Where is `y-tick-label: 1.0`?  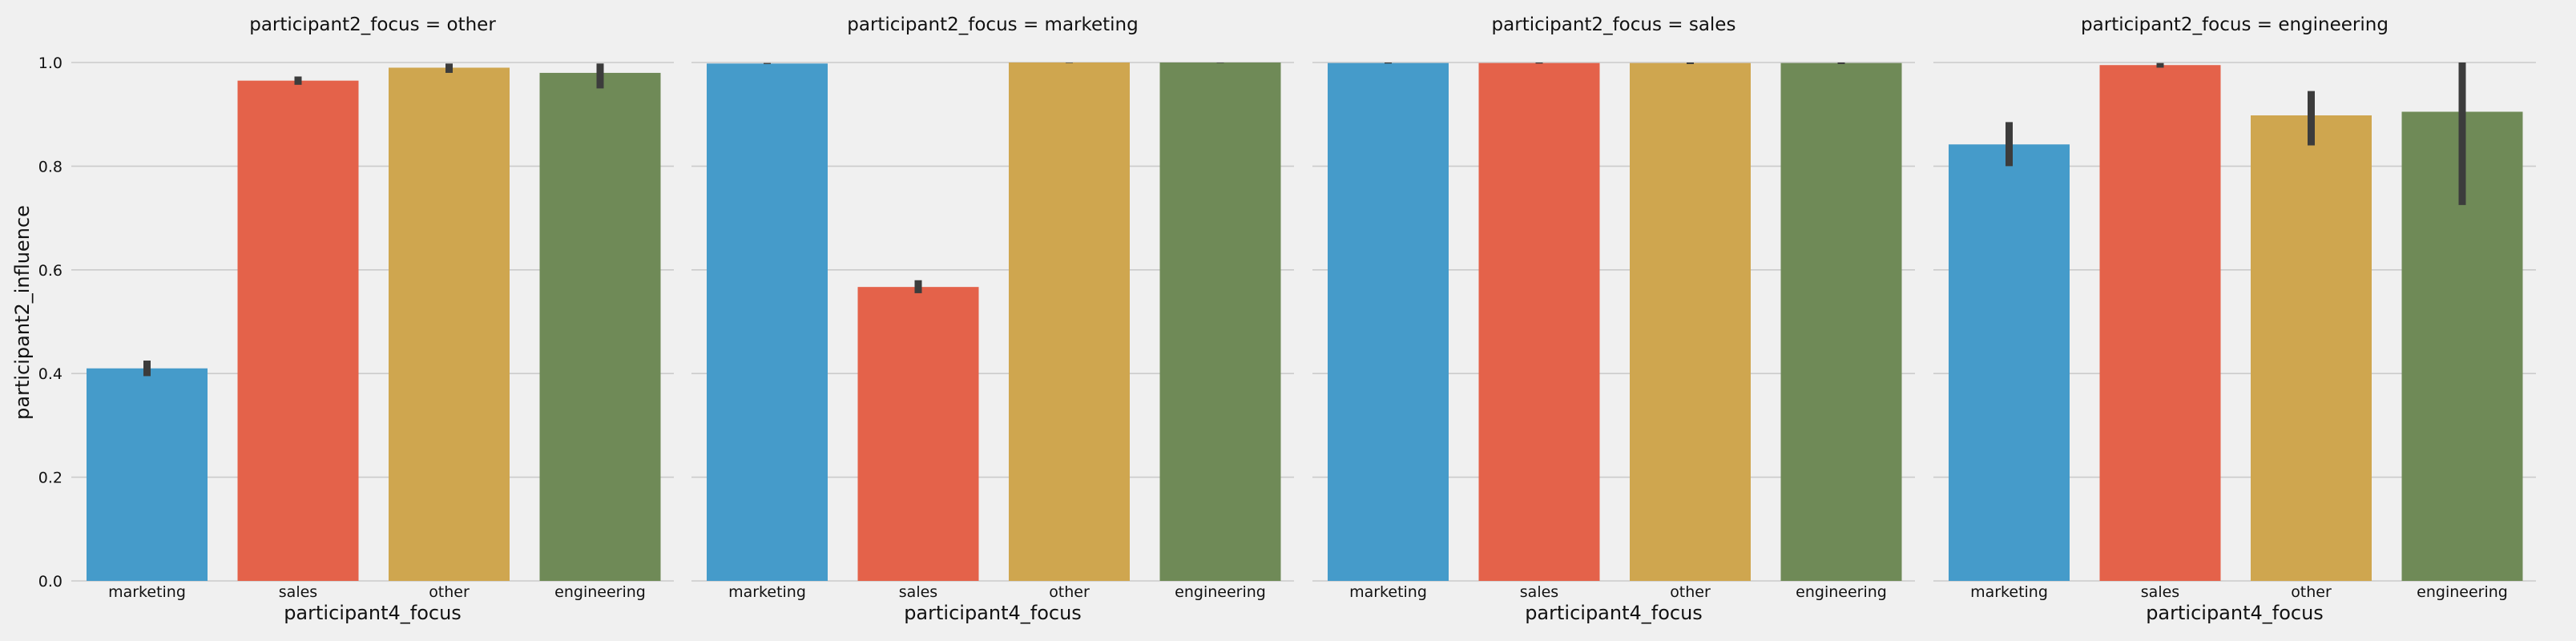 y-tick-label: 1.0 is located at coordinates (50, 63).